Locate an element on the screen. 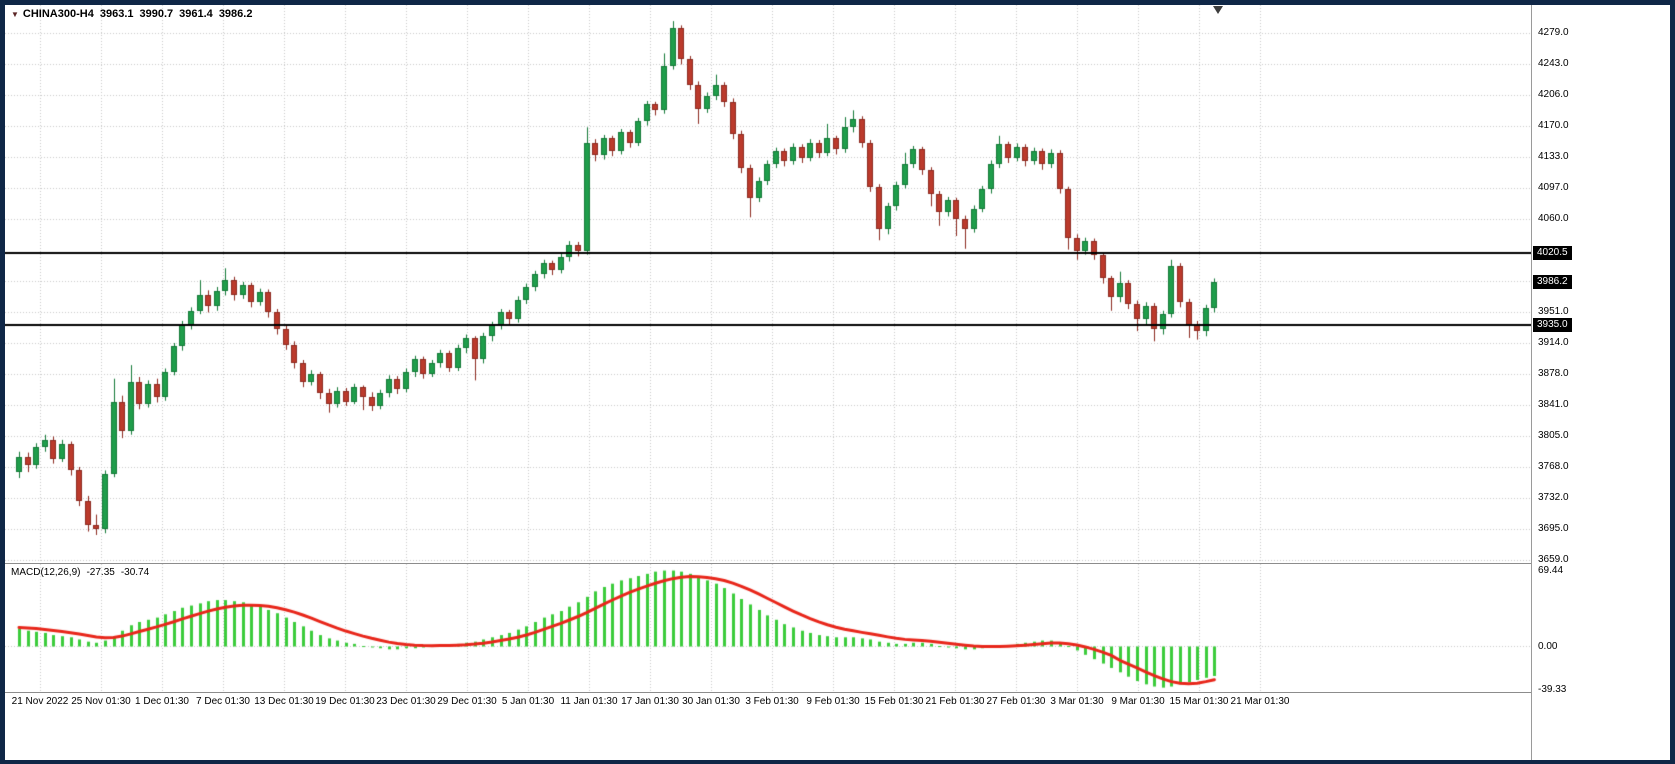  symbol-dropdown-icon: ▼ is located at coordinates (15, 14).